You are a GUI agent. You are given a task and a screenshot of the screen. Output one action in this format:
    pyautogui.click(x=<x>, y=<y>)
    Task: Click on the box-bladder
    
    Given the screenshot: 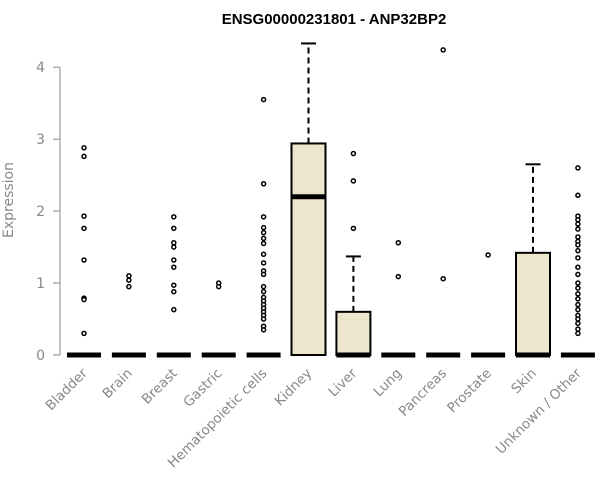 What is the action you would take?
    pyautogui.click(x=84, y=251)
    